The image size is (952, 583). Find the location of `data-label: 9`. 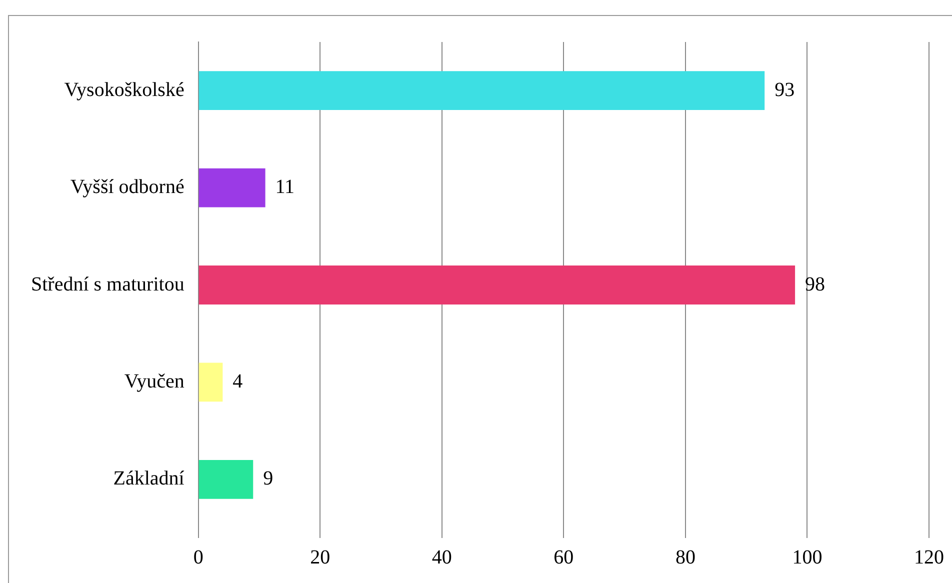

data-label: 9 is located at coordinates (268, 479).